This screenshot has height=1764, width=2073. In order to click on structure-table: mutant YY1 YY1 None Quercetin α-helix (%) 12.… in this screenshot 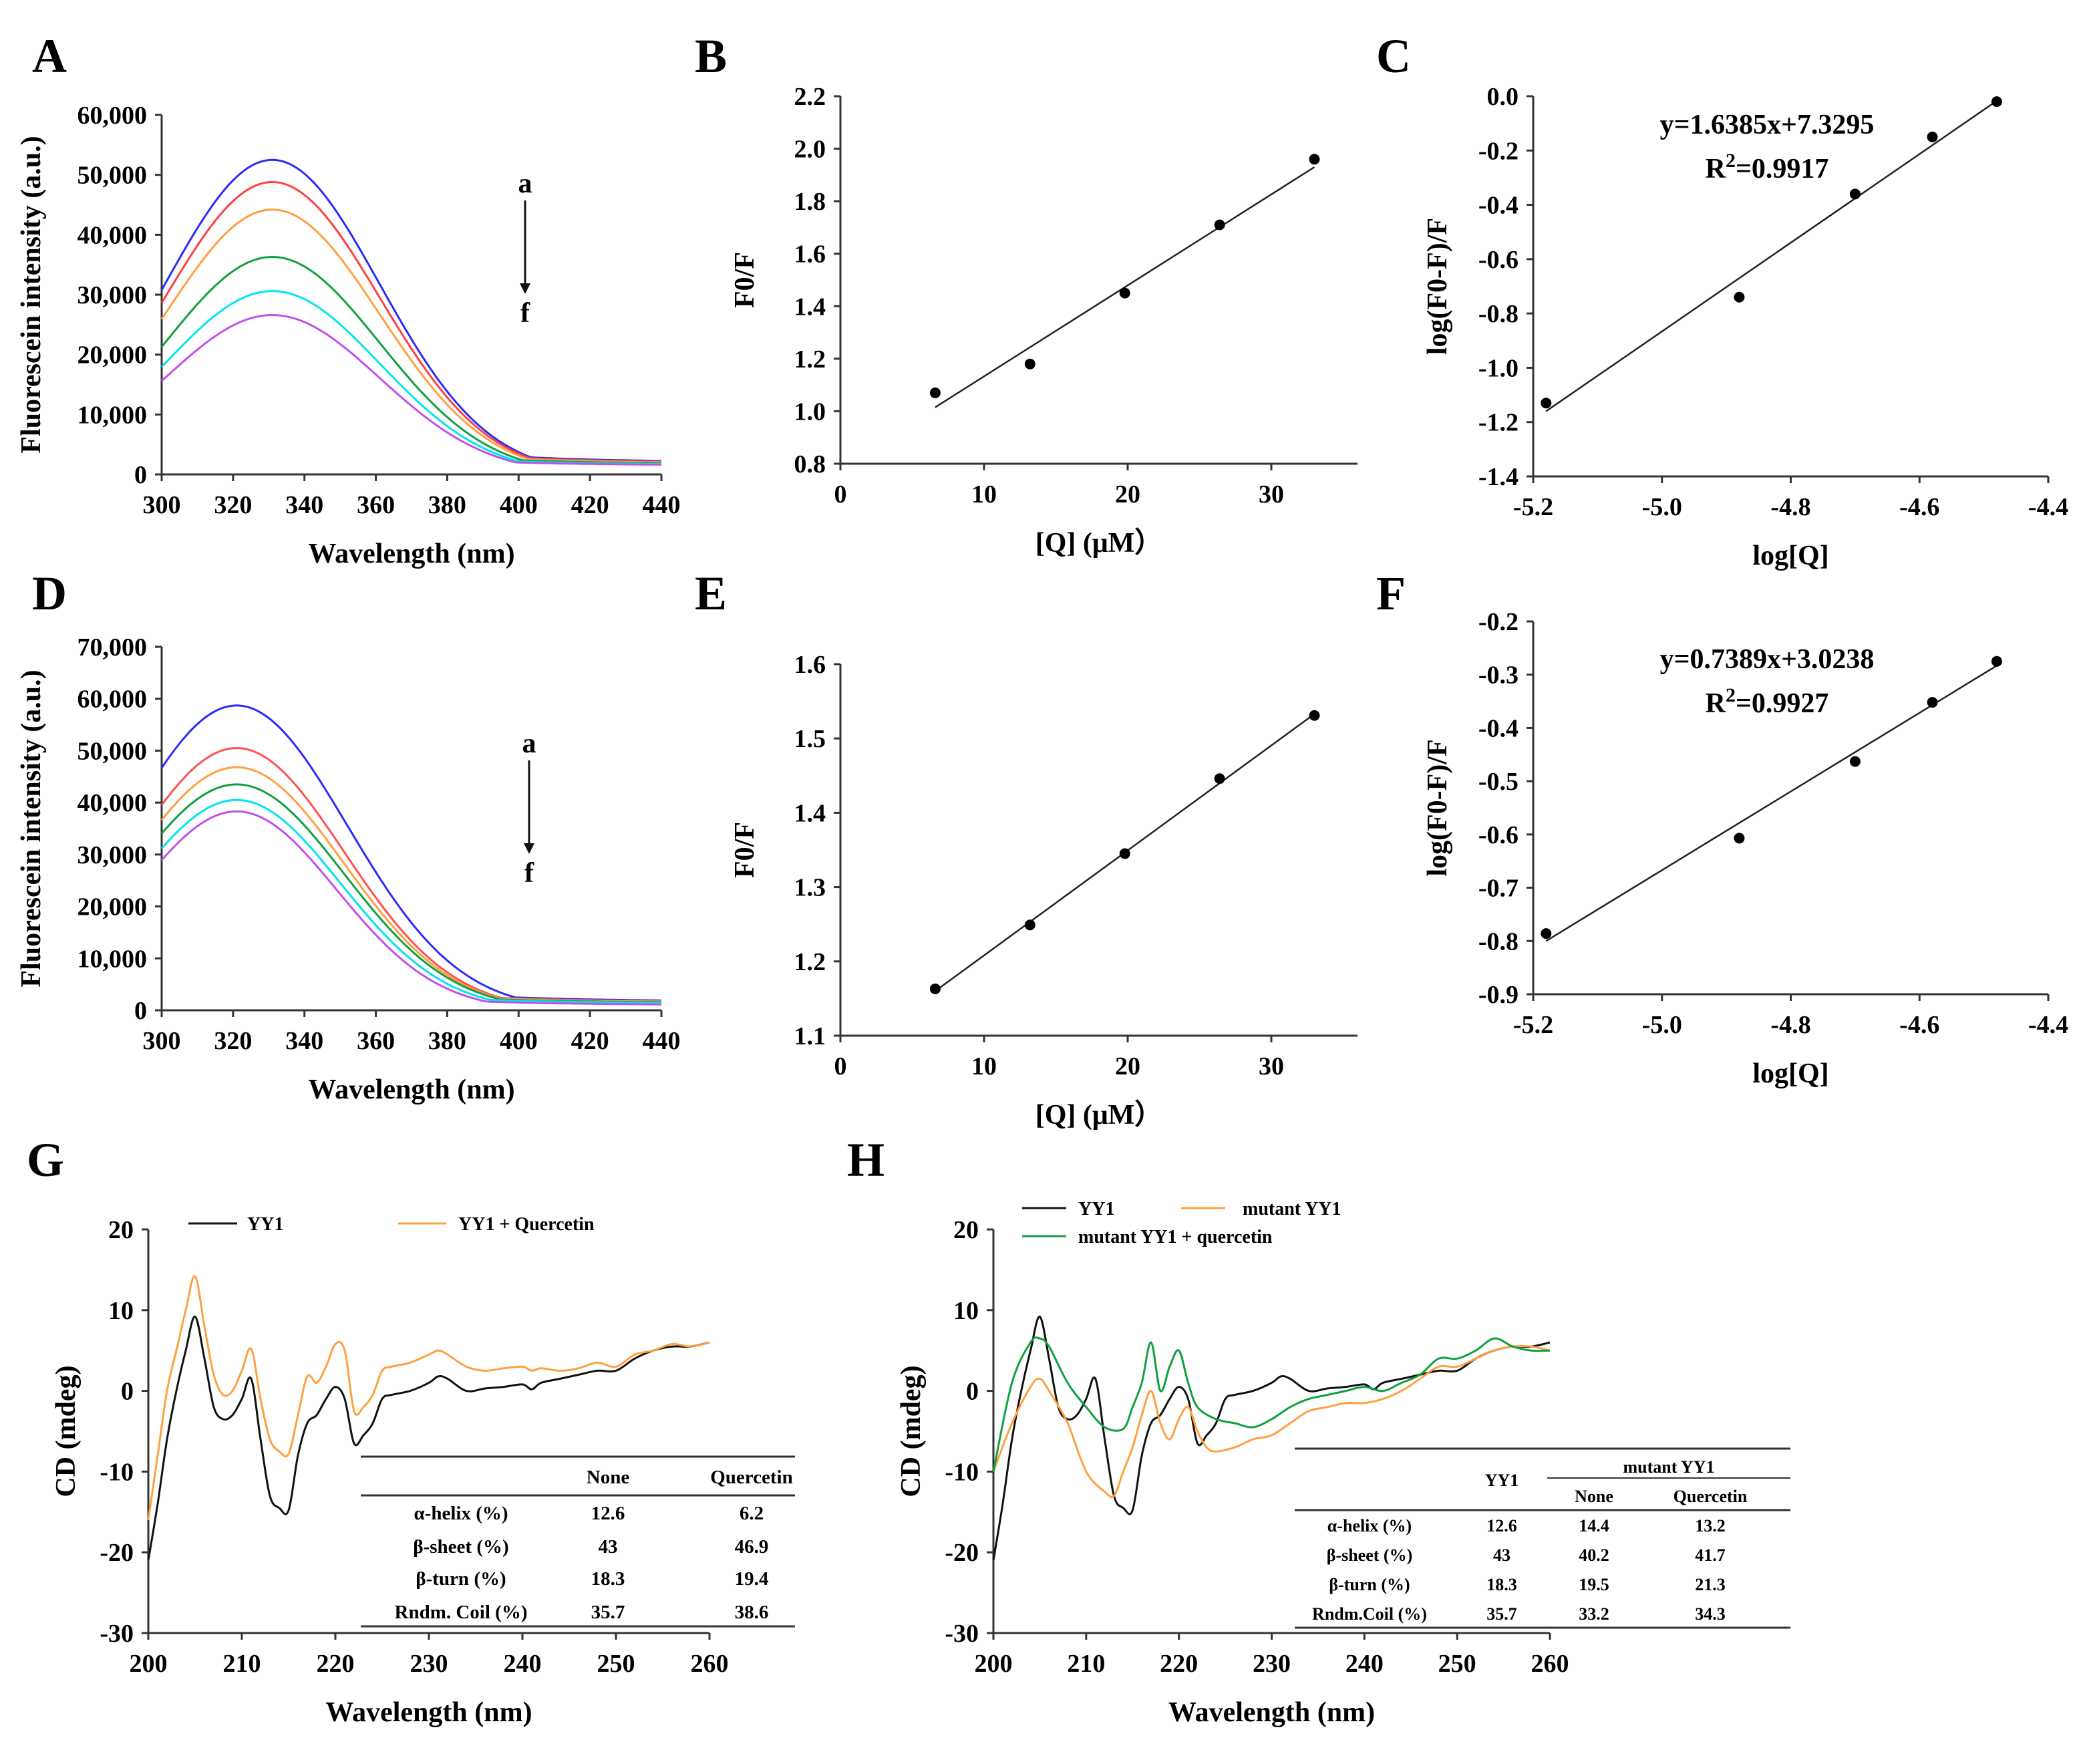, I will do `click(1542, 1538)`.